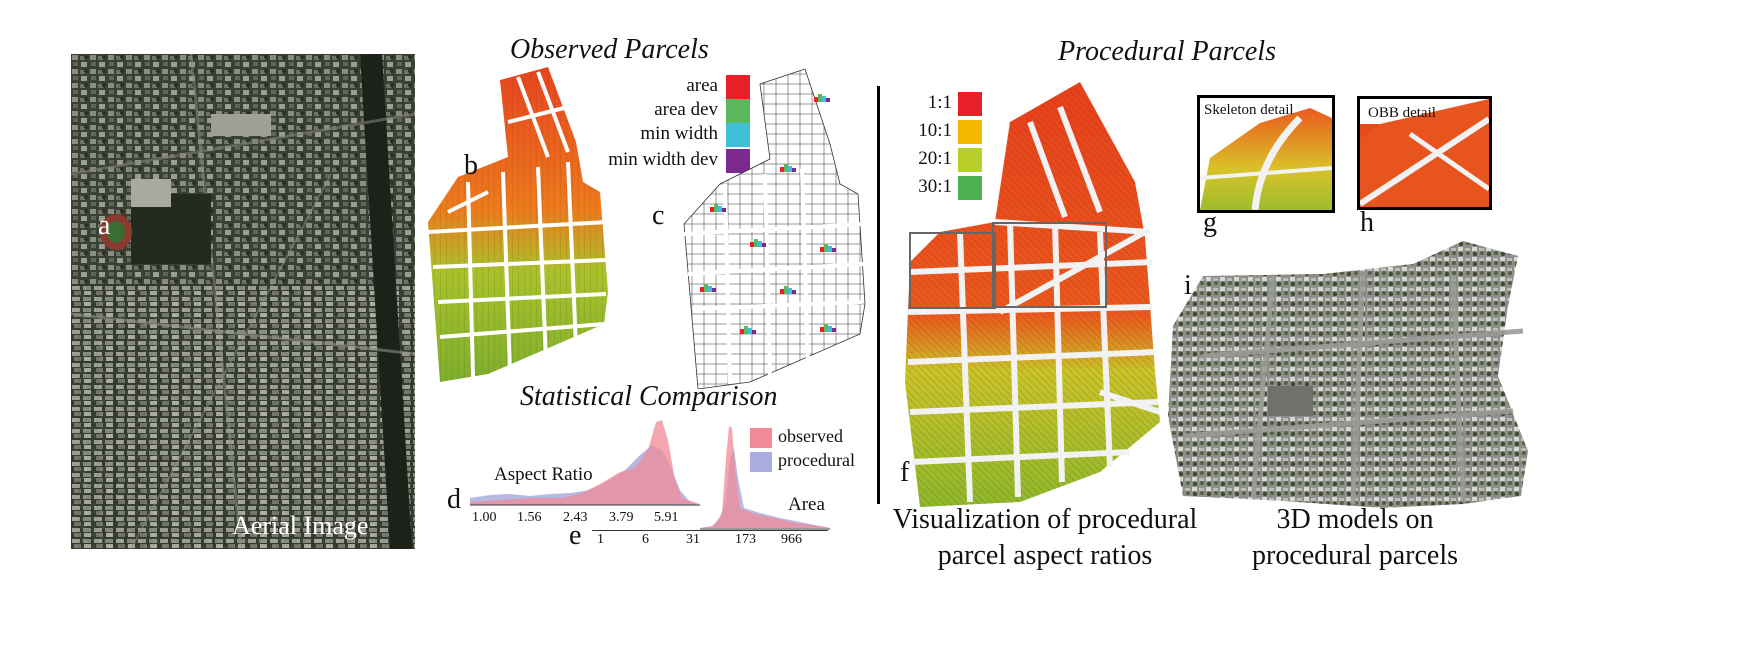  I want to click on aerial-image-label: Aerial Image, so click(300, 525).